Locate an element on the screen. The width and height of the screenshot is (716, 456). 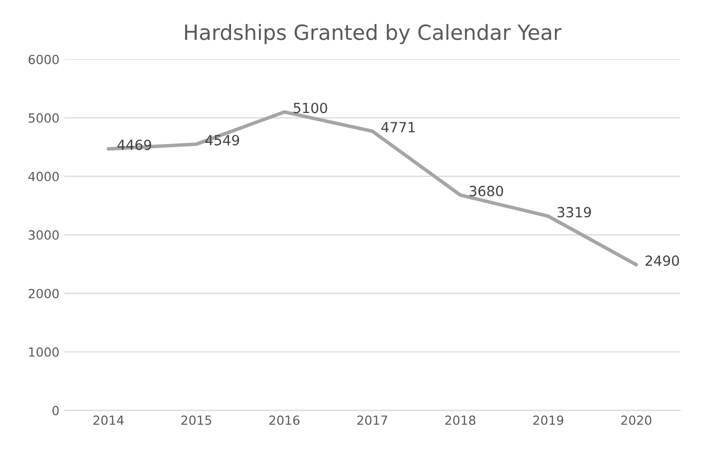
chart-title: Hardships Granted by Calendar Year is located at coordinates (373, 34).